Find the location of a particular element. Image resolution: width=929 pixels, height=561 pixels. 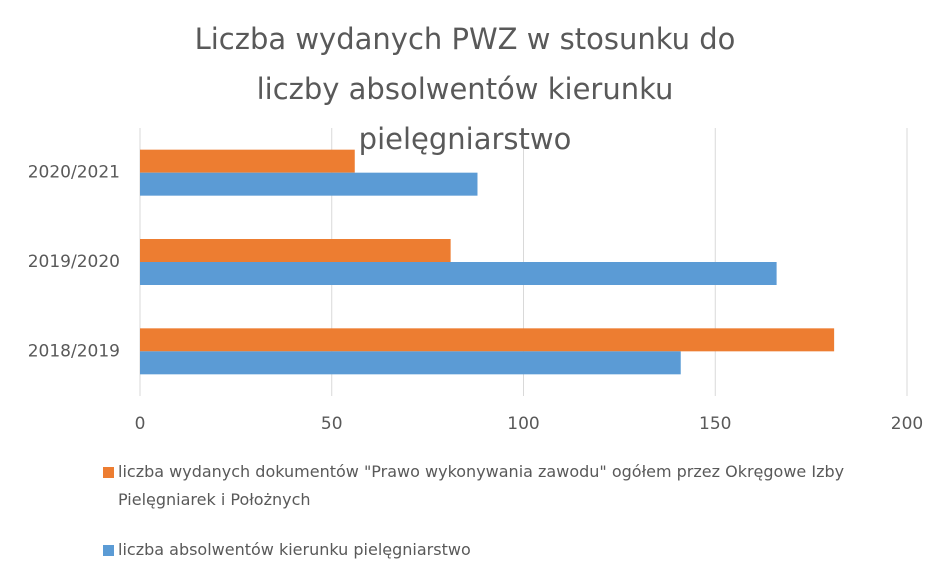

x-tick-label: 200 is located at coordinates (907, 424).